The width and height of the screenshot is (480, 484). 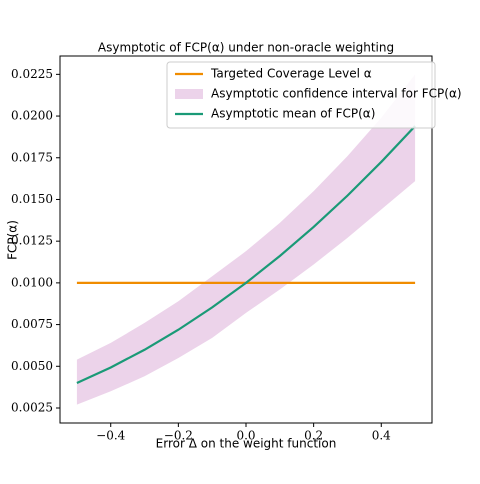 What do you see at coordinates (32, 324) in the screenshot?
I see `y-tick-label: 0.0075` at bounding box center [32, 324].